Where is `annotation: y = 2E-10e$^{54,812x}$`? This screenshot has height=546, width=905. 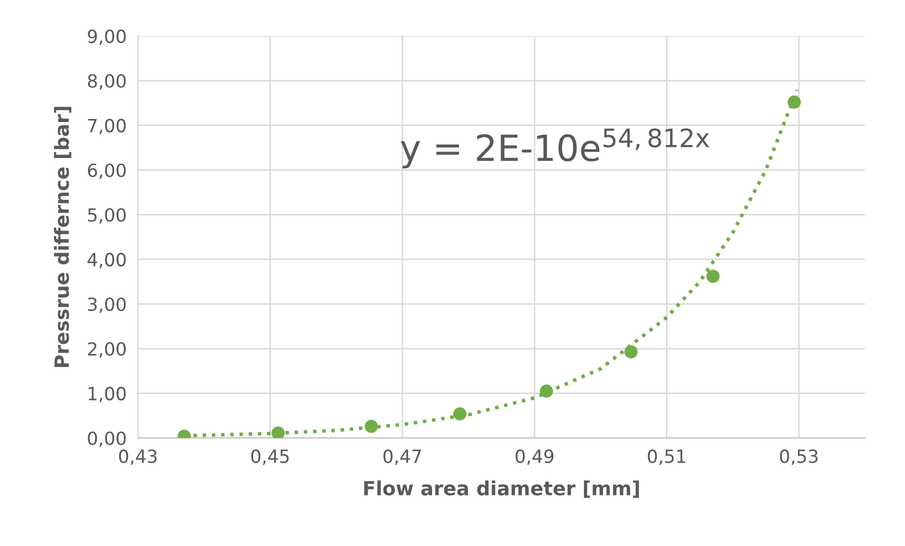 annotation: y = 2E-10e$^{54,812x}$ is located at coordinates (555, 148).